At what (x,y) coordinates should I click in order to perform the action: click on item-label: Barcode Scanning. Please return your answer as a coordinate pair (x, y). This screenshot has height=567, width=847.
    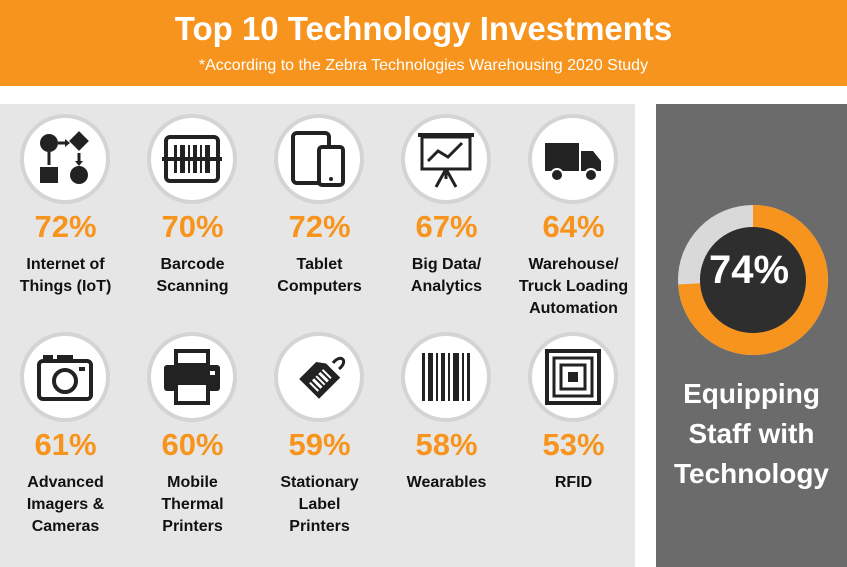
    Looking at the image, I should click on (192, 275).